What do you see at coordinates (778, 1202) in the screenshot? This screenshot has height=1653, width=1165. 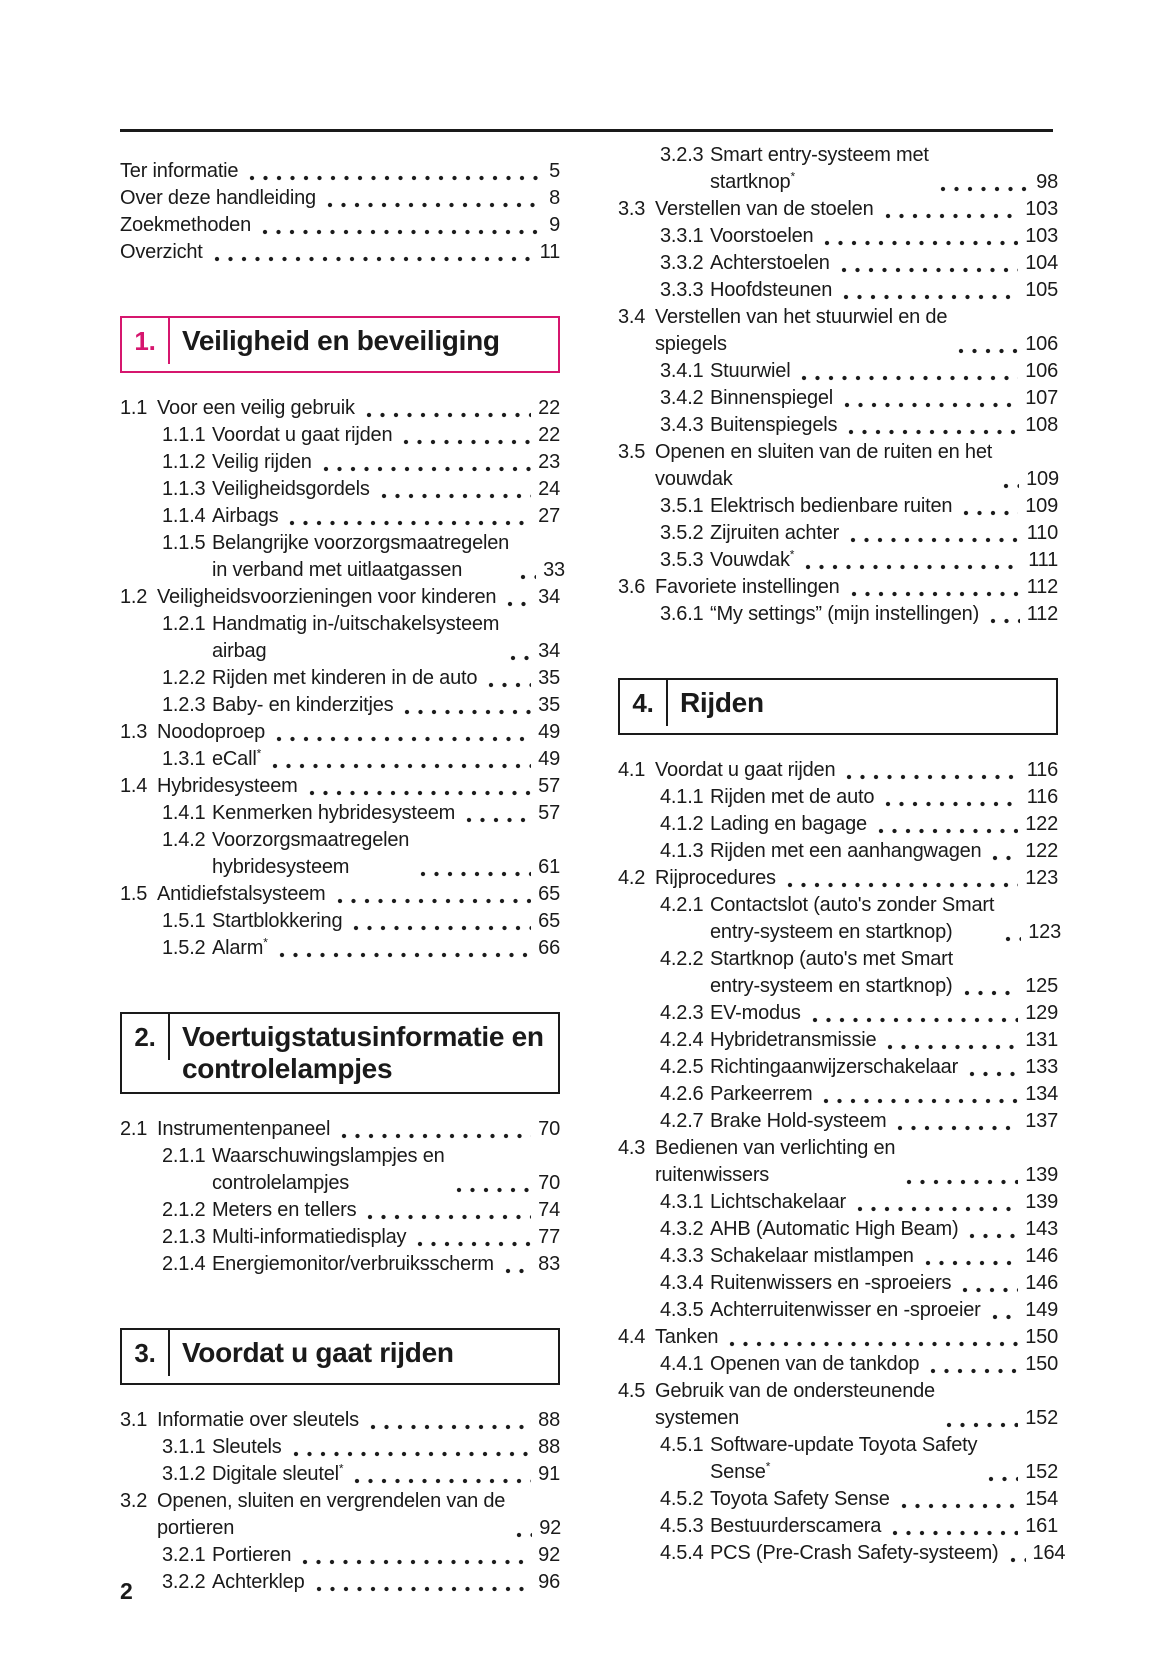 I see `toc-entry-label: Lichtschakelaar` at bounding box center [778, 1202].